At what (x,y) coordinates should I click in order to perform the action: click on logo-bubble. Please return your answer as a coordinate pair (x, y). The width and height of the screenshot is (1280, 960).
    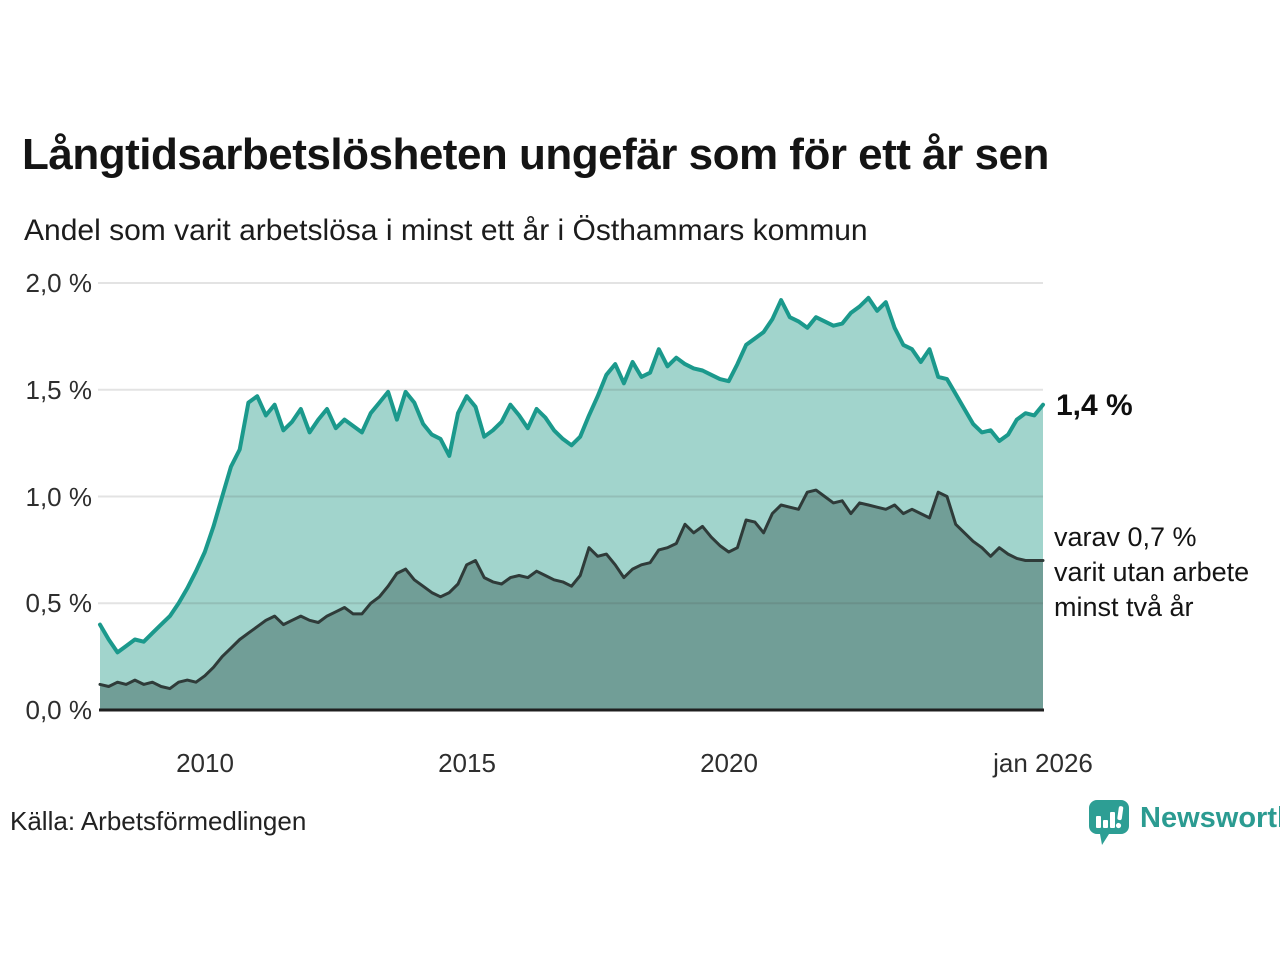
    Looking at the image, I should click on (1109, 822).